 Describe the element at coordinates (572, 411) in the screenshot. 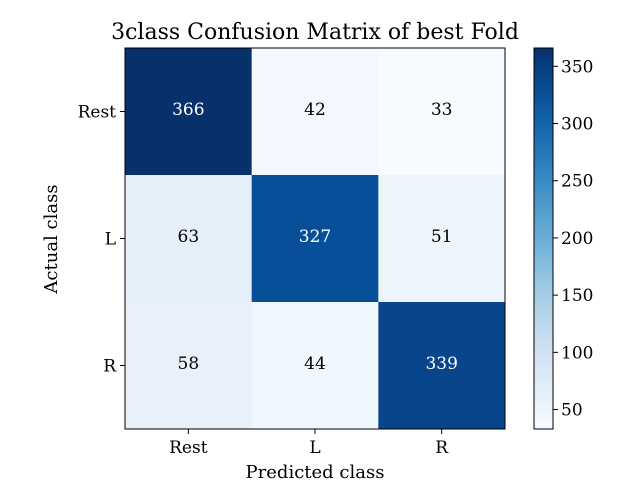

I see `colorbar-tick-label: 50` at that location.